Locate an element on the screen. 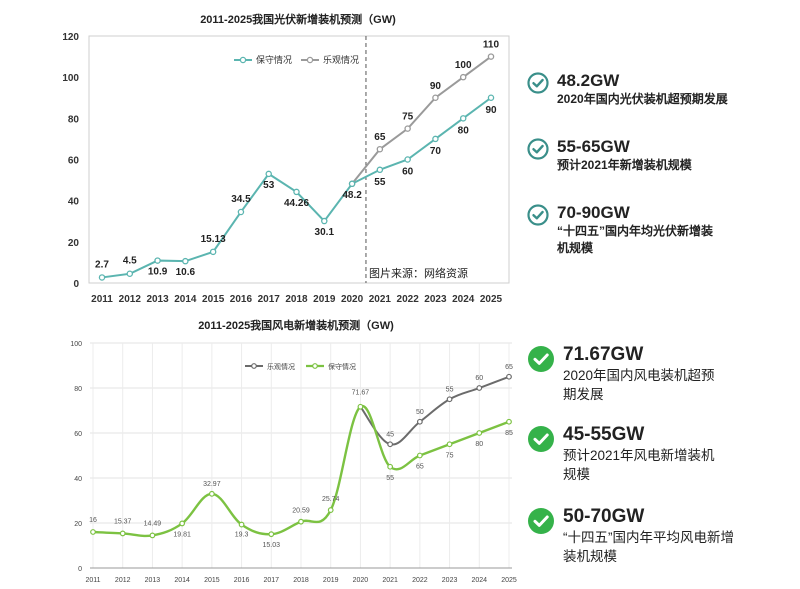  image-source-annotation: 图片来源：网络资源 is located at coordinates (418, 273).